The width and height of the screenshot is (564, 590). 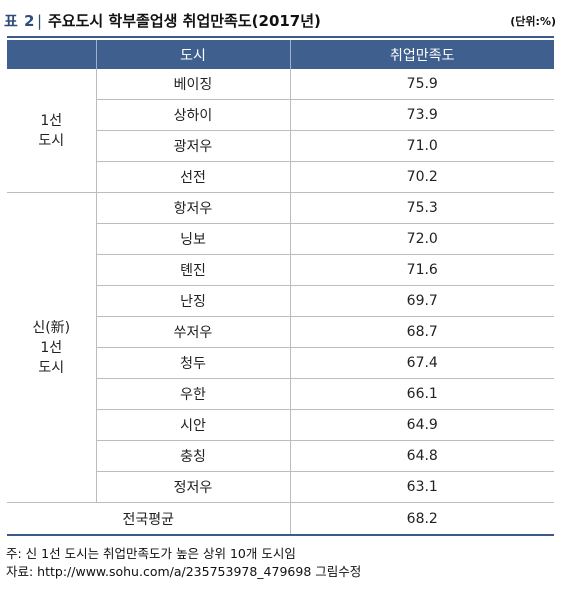 I want to click on city-cell: 우한, so click(x=193, y=394).